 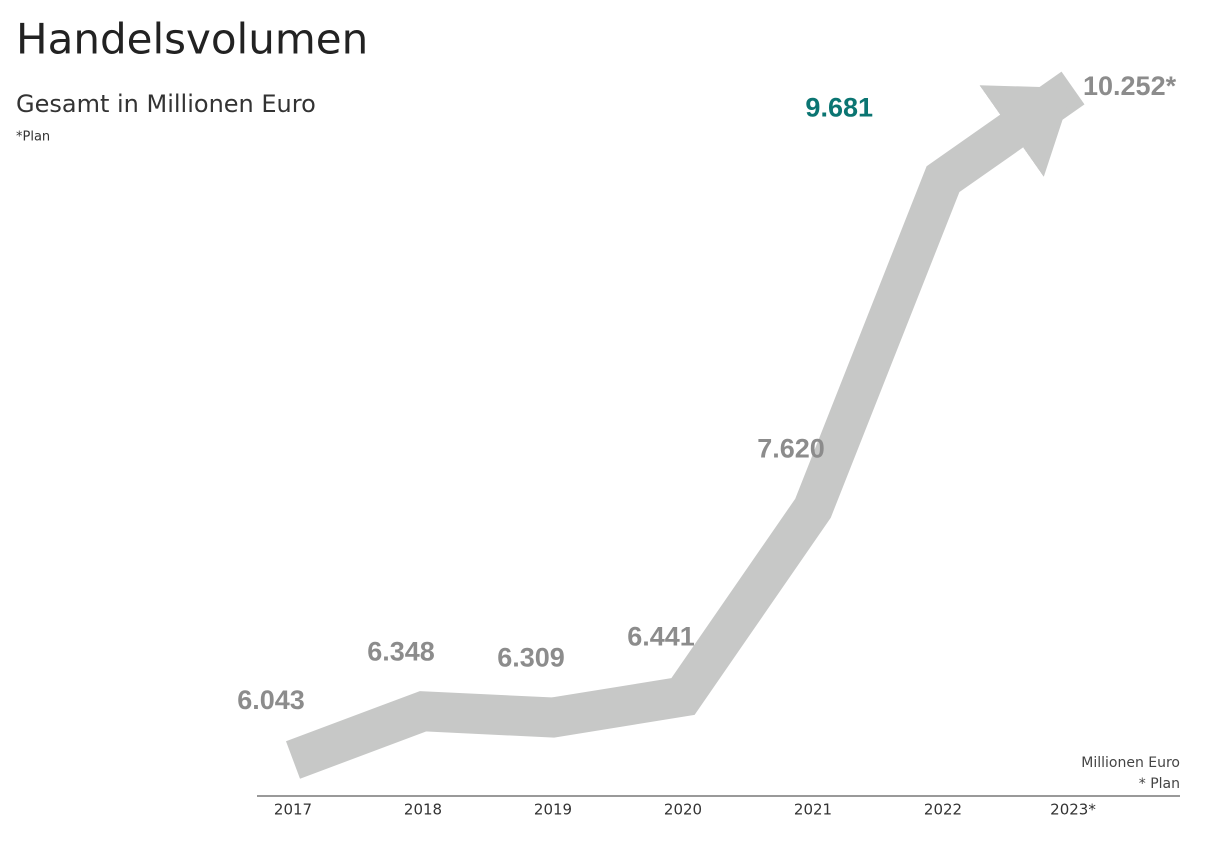 What do you see at coordinates (1130, 763) in the screenshot?
I see `unit-label: Millionen Euro` at bounding box center [1130, 763].